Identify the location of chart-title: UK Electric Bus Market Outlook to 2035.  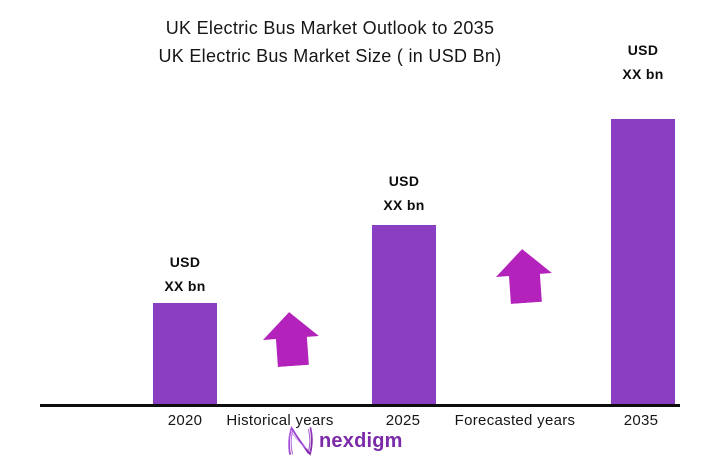
(330, 28).